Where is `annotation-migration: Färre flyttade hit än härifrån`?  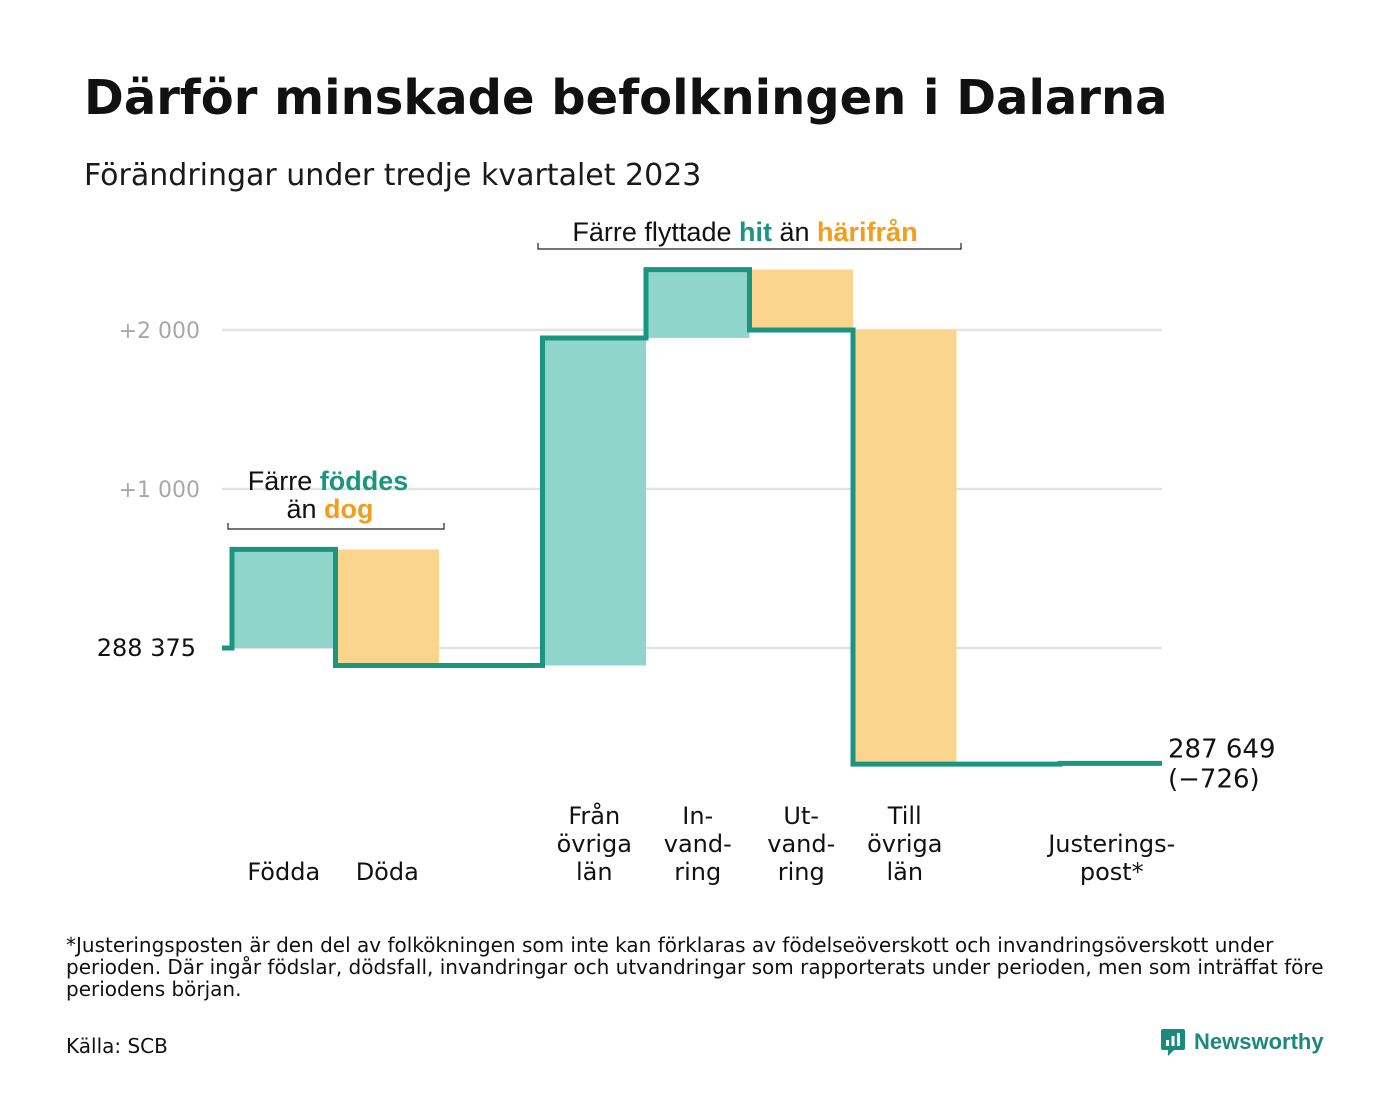
annotation-migration: Färre flyttade hit än härifrån is located at coordinates (744, 232).